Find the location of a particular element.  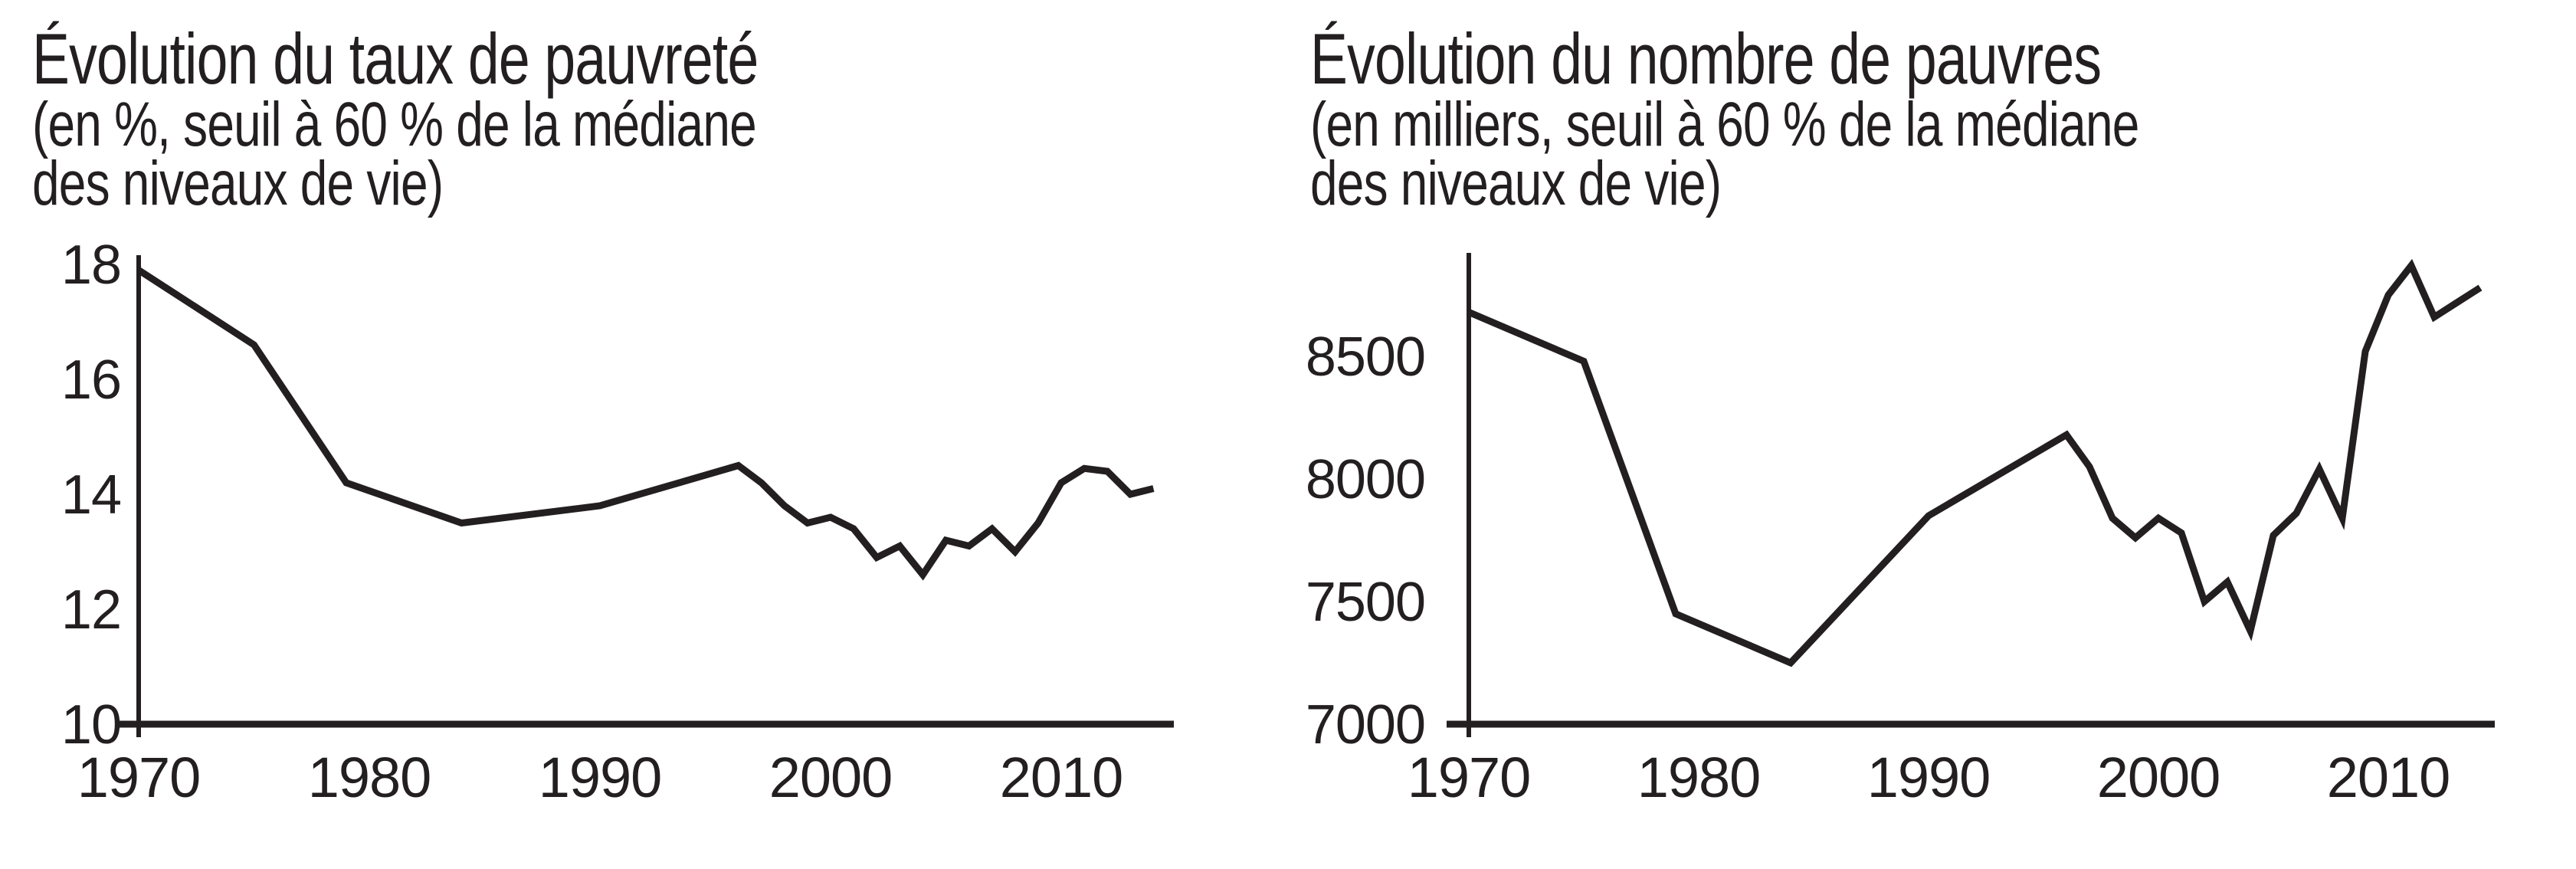

left-series-line is located at coordinates (646, 424).